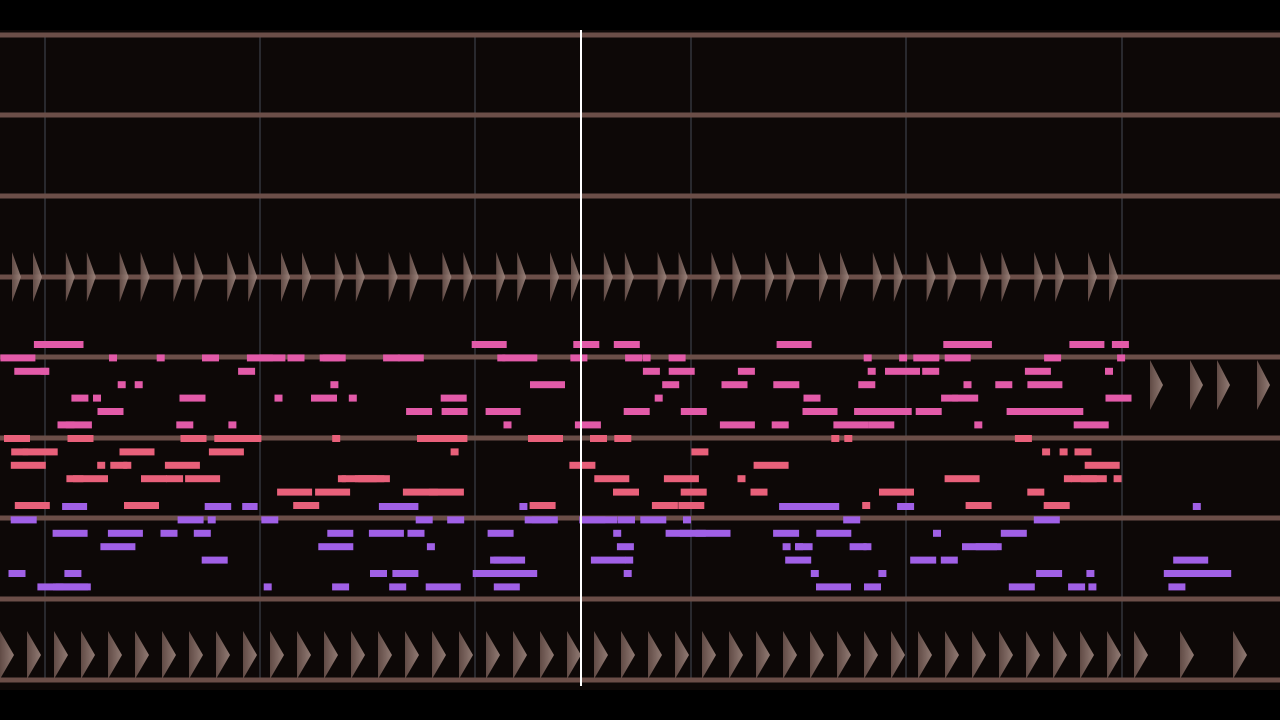  What do you see at coordinates (581, 358) in the screenshot?
I see `playhead` at bounding box center [581, 358].